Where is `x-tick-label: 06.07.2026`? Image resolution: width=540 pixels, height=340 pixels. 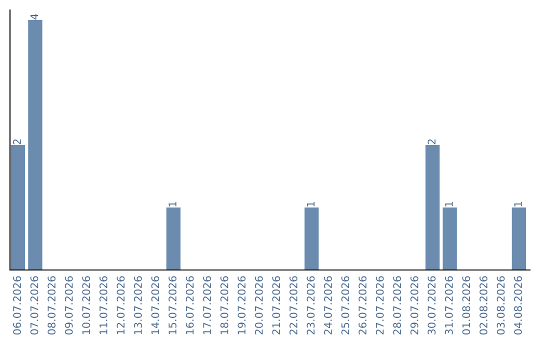 x-tick-label: 06.07.2026 is located at coordinates (17, 305).